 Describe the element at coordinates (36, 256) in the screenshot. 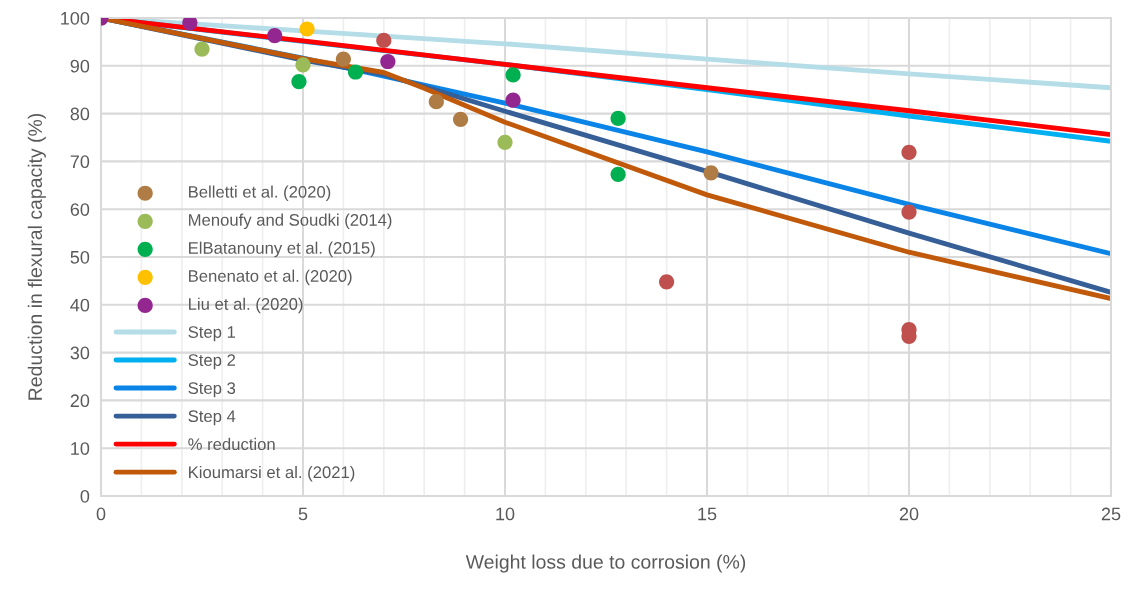

I see `y-axis-title: Reduction in flexural capacity (%)` at that location.